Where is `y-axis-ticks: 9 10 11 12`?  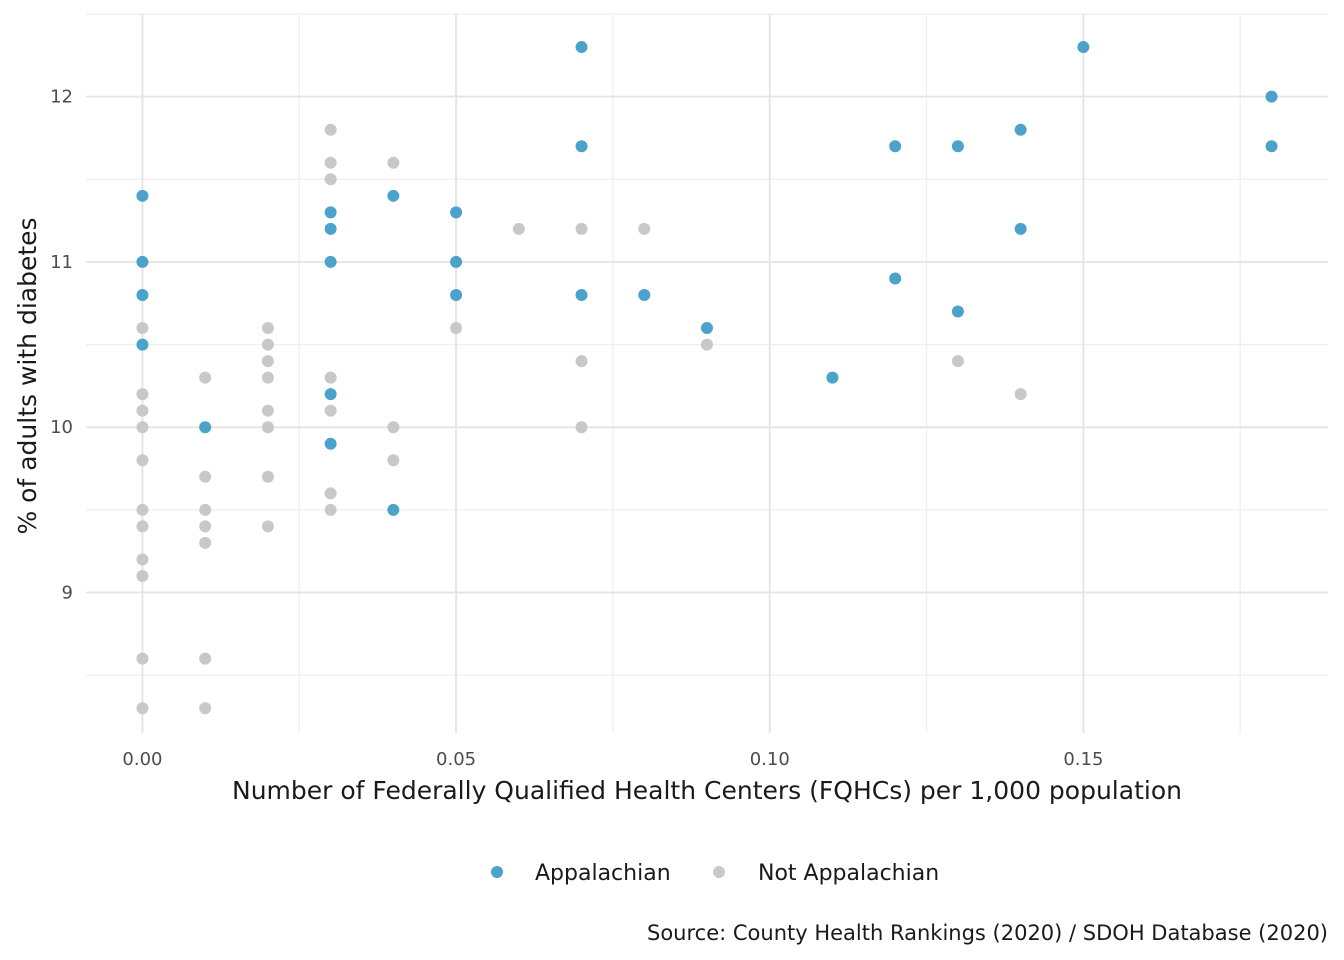 y-axis-ticks: 9 10 11 12 is located at coordinates (61, 345).